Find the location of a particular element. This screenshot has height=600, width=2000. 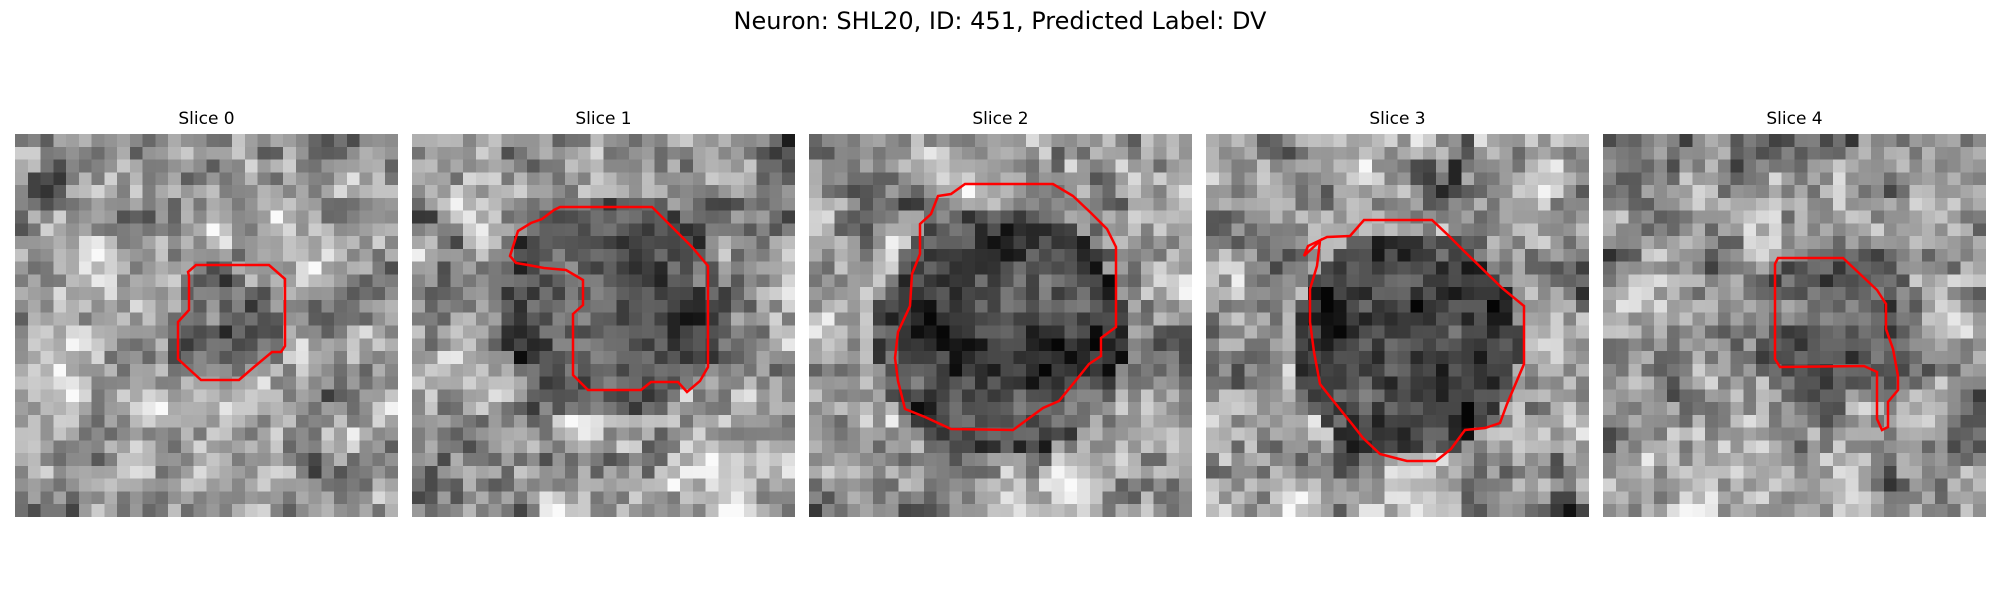

slice-2-panel is located at coordinates (1000, 325).